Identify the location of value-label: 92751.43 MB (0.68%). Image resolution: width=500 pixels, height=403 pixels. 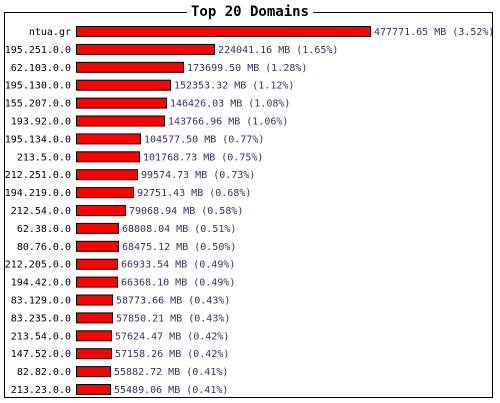
(194, 193).